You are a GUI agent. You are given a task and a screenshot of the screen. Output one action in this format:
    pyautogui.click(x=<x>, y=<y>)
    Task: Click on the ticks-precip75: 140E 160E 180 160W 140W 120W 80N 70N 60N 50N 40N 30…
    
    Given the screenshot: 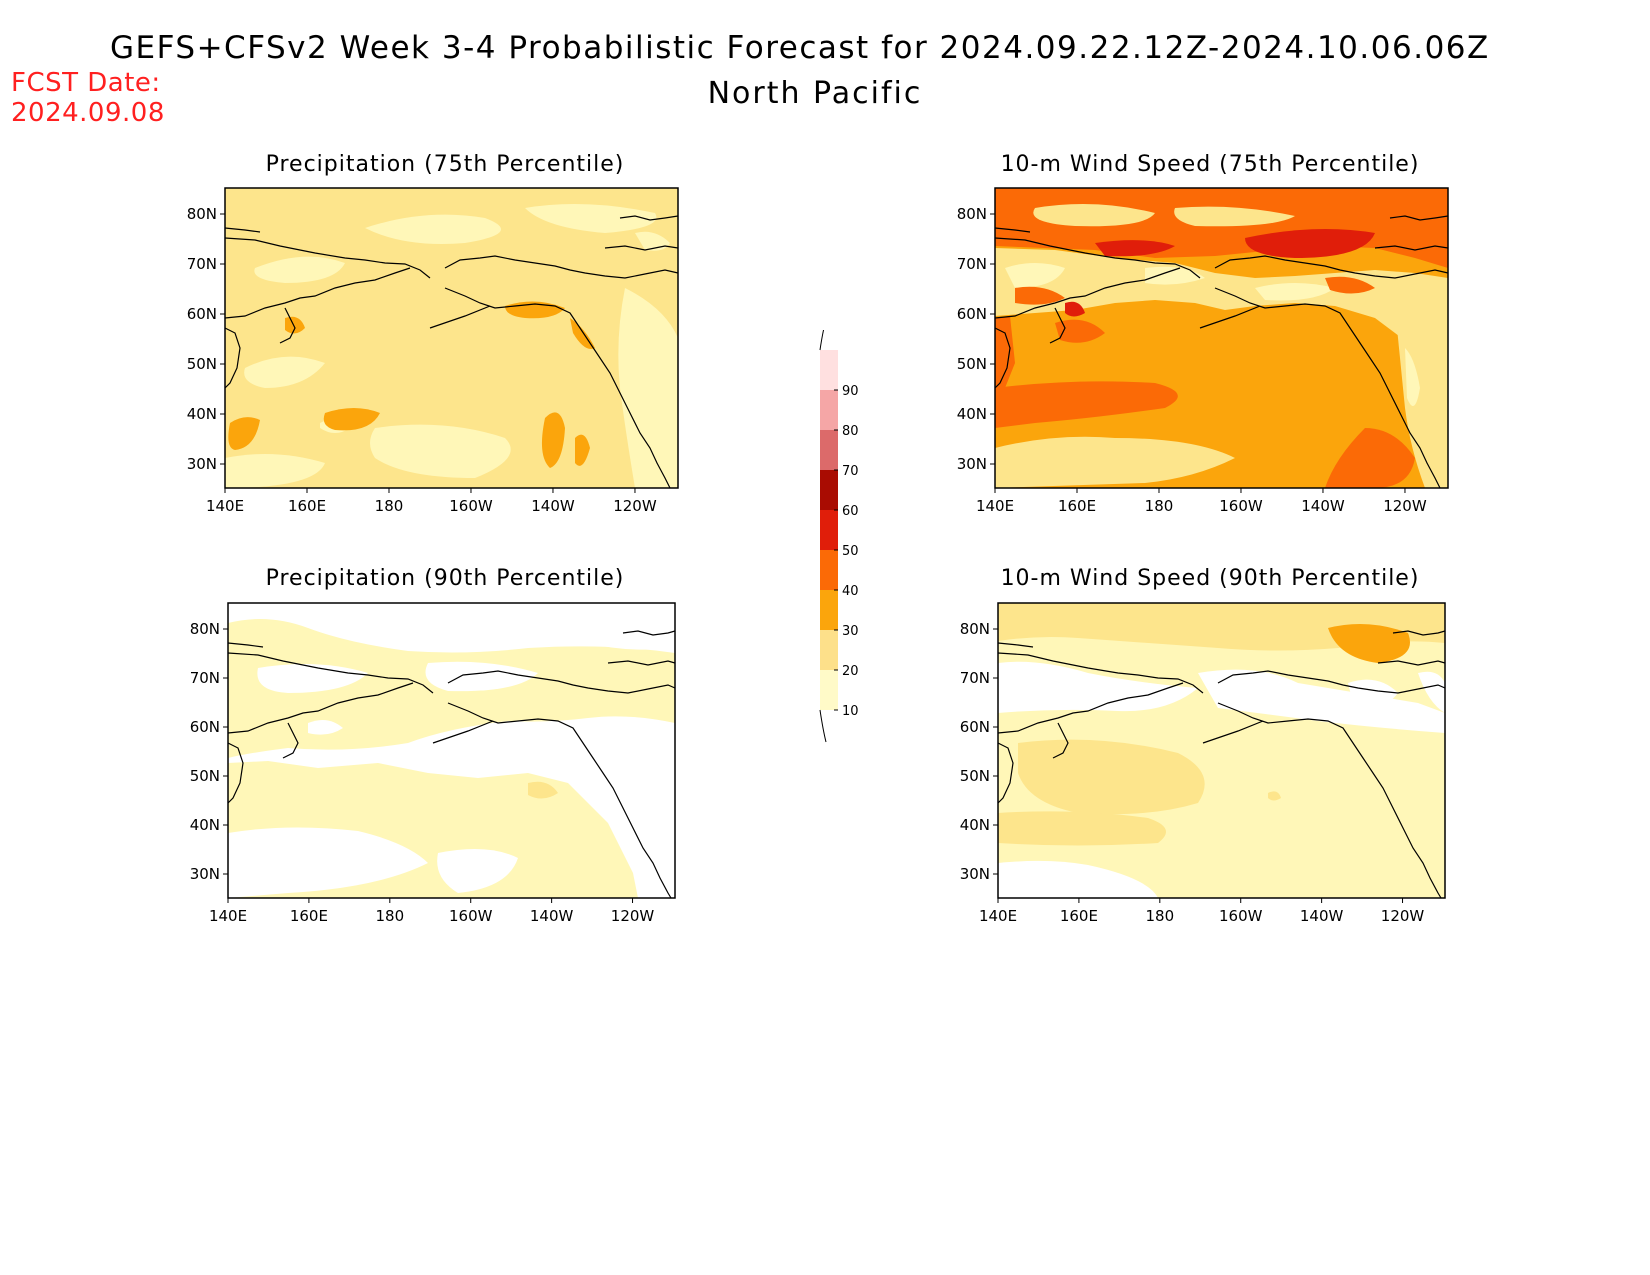 What is the action you would take?
    pyautogui.click(x=422, y=360)
    